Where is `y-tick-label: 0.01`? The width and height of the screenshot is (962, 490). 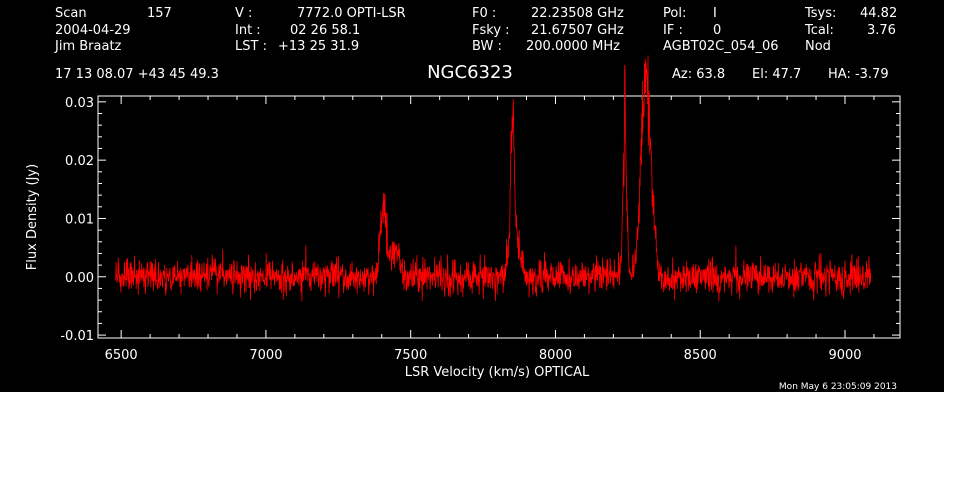 y-tick-label: 0.01 is located at coordinates (79, 219).